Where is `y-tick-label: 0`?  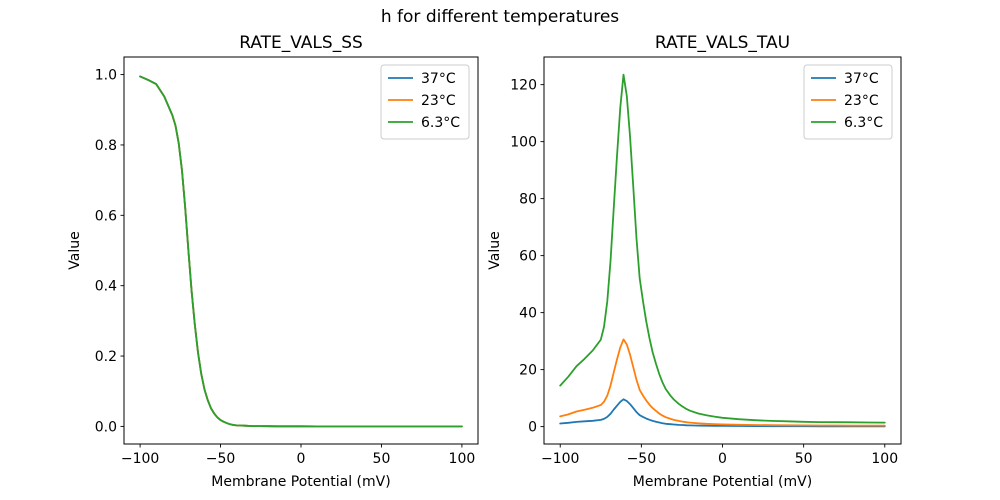 y-tick-label: 0 is located at coordinates (532, 428).